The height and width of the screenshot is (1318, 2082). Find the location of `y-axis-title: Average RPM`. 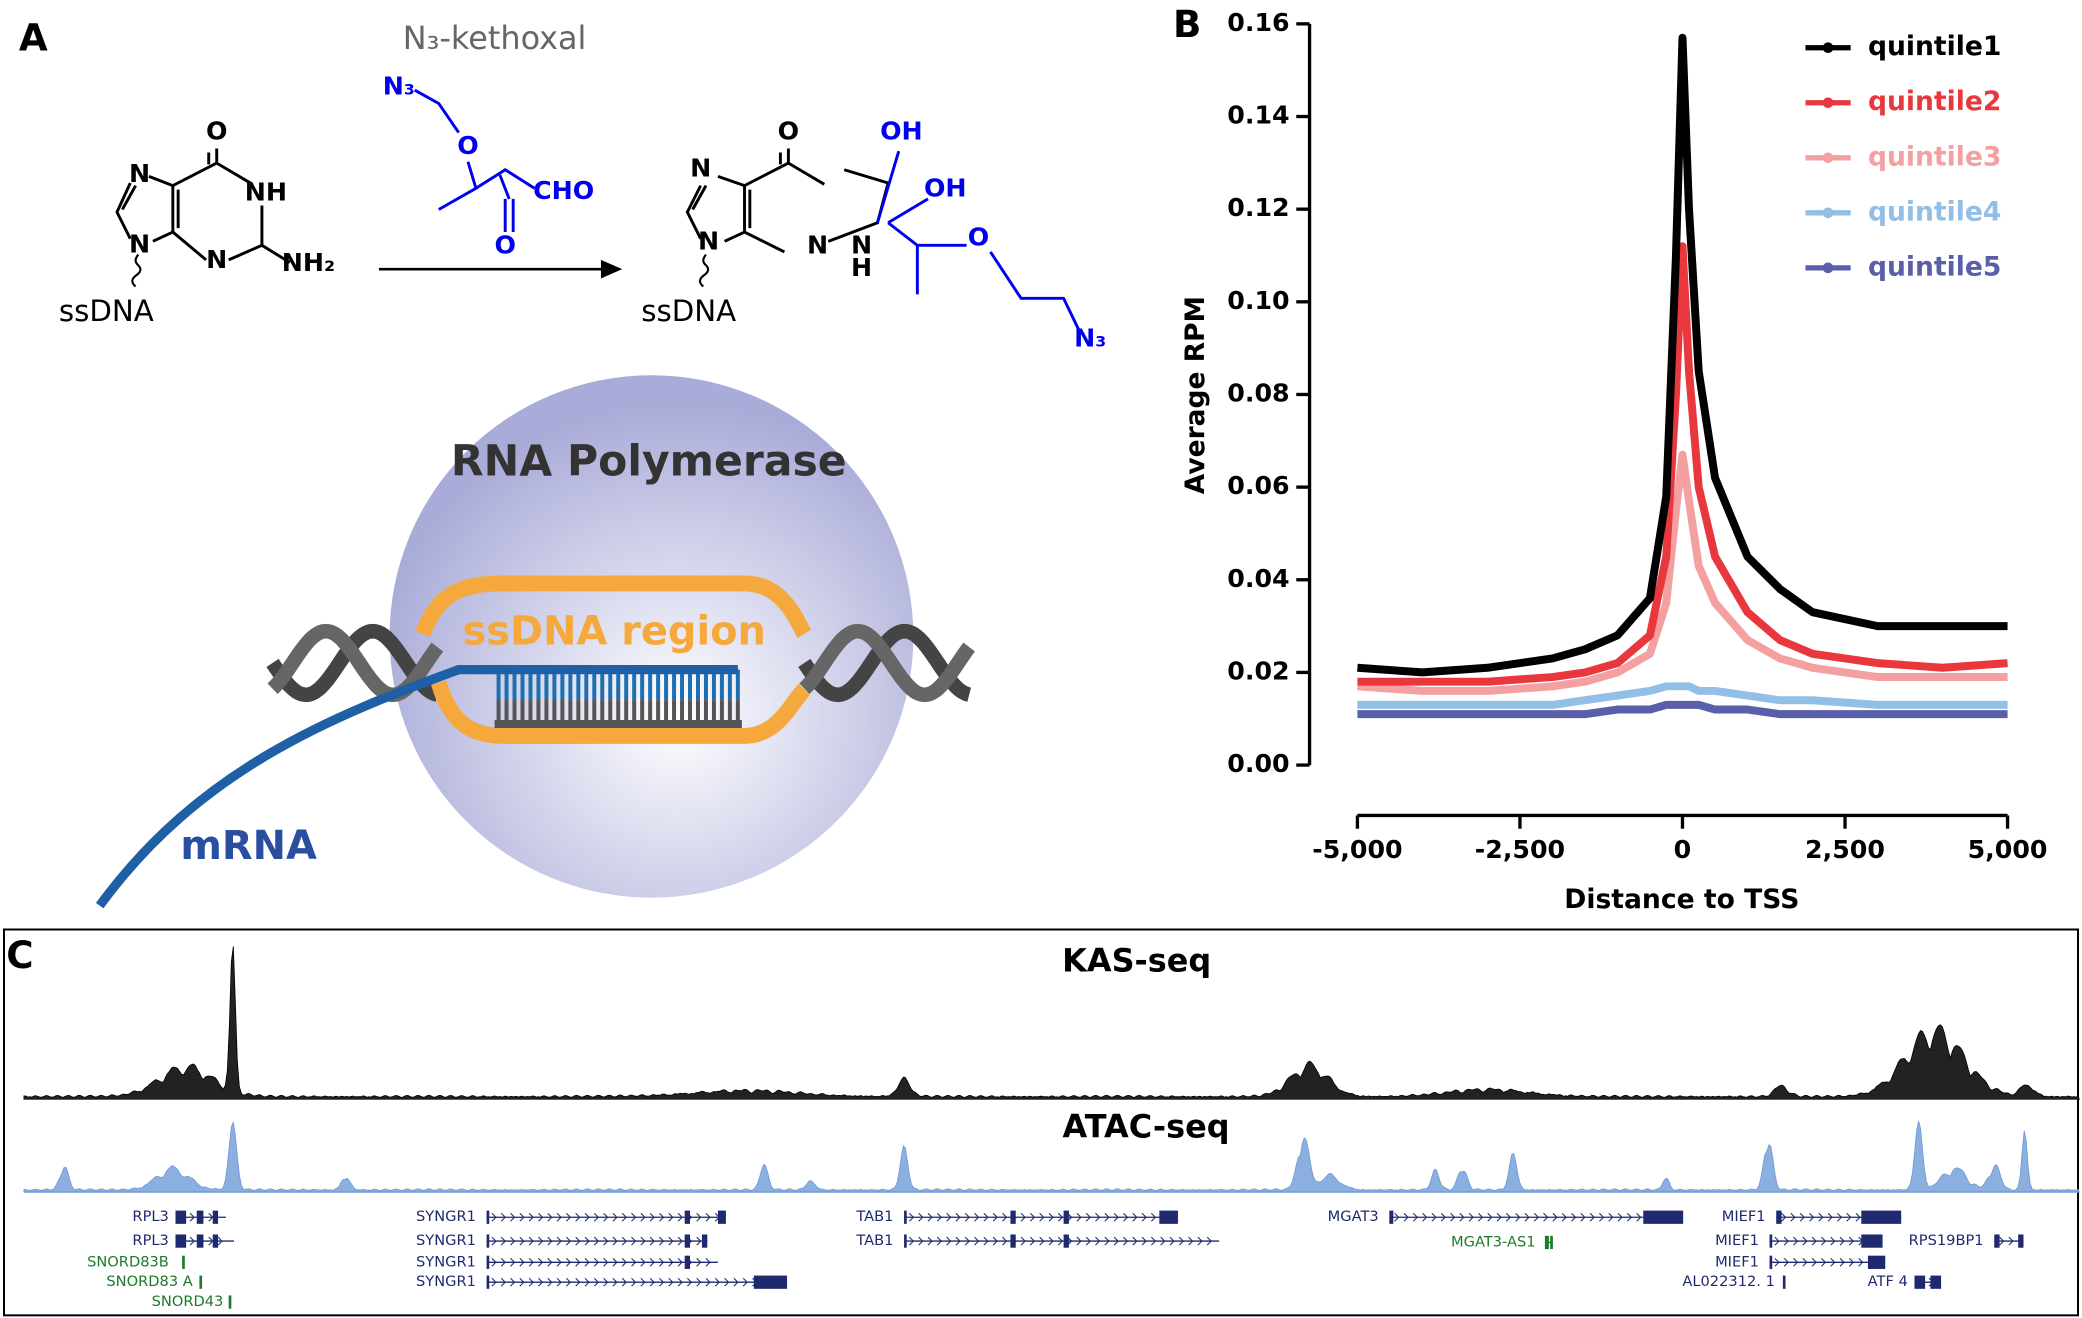

y-axis-title: Average RPM is located at coordinates (1195, 395).